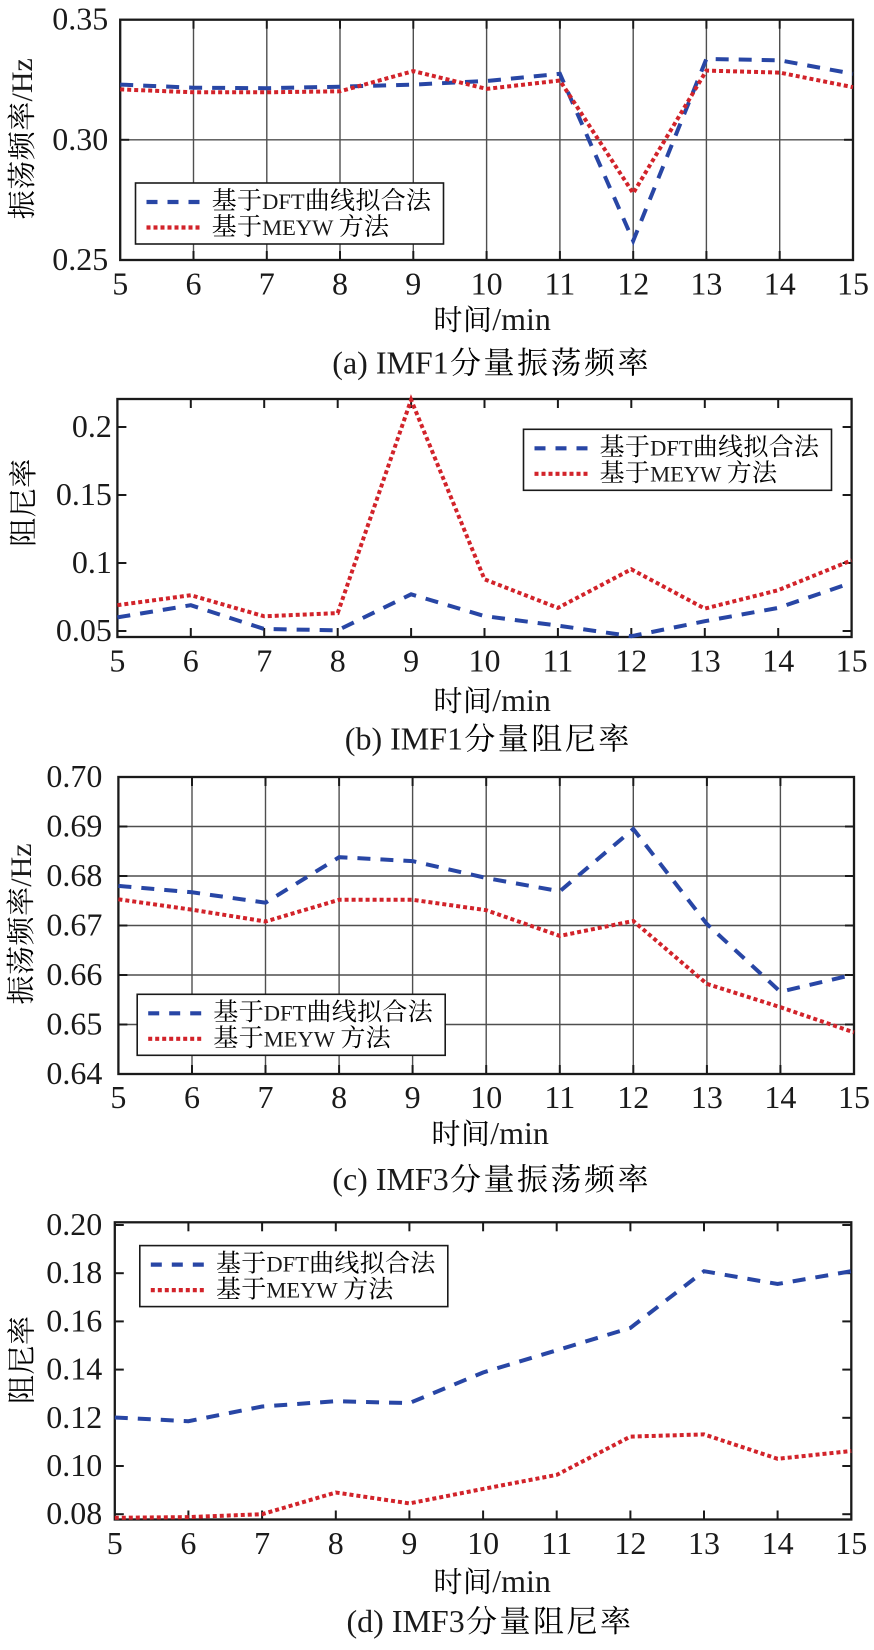  Describe the element at coordinates (74, 1073) in the screenshot. I see `svg-text: 0.64` at that location.